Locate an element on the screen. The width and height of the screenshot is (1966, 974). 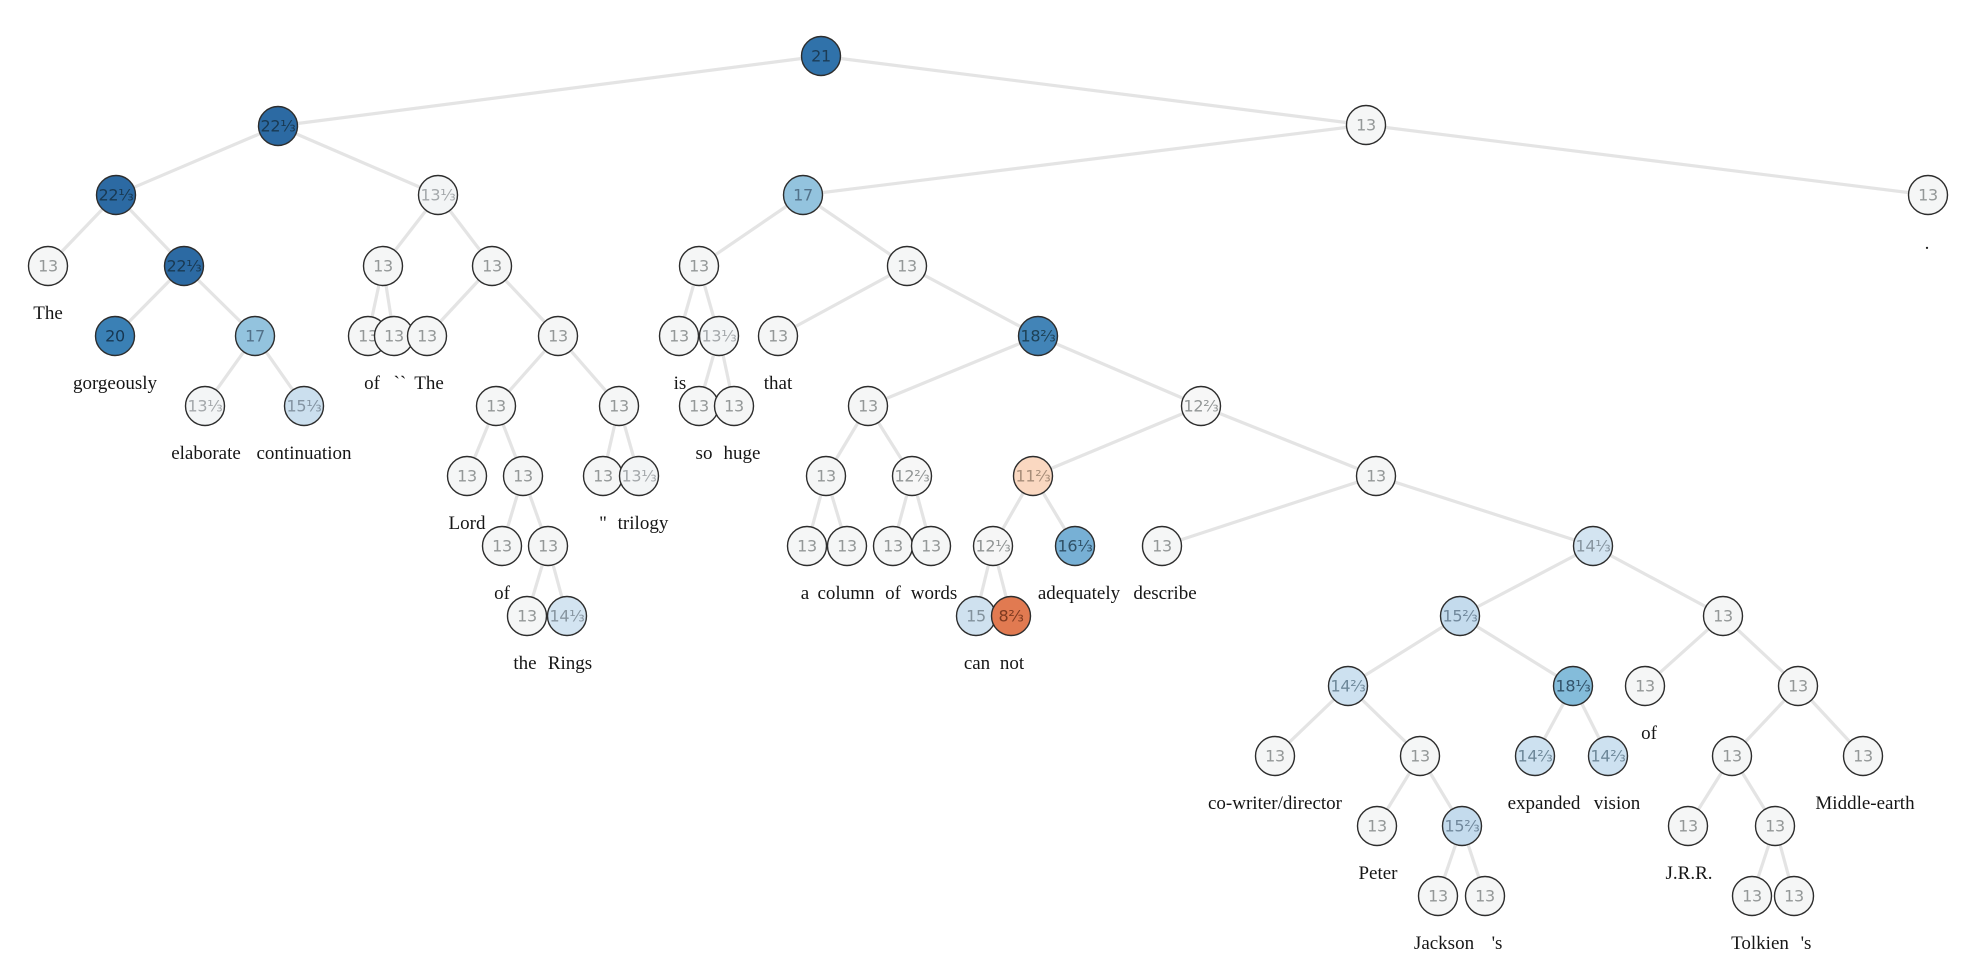
node-value: 17 is located at coordinates (255, 336).